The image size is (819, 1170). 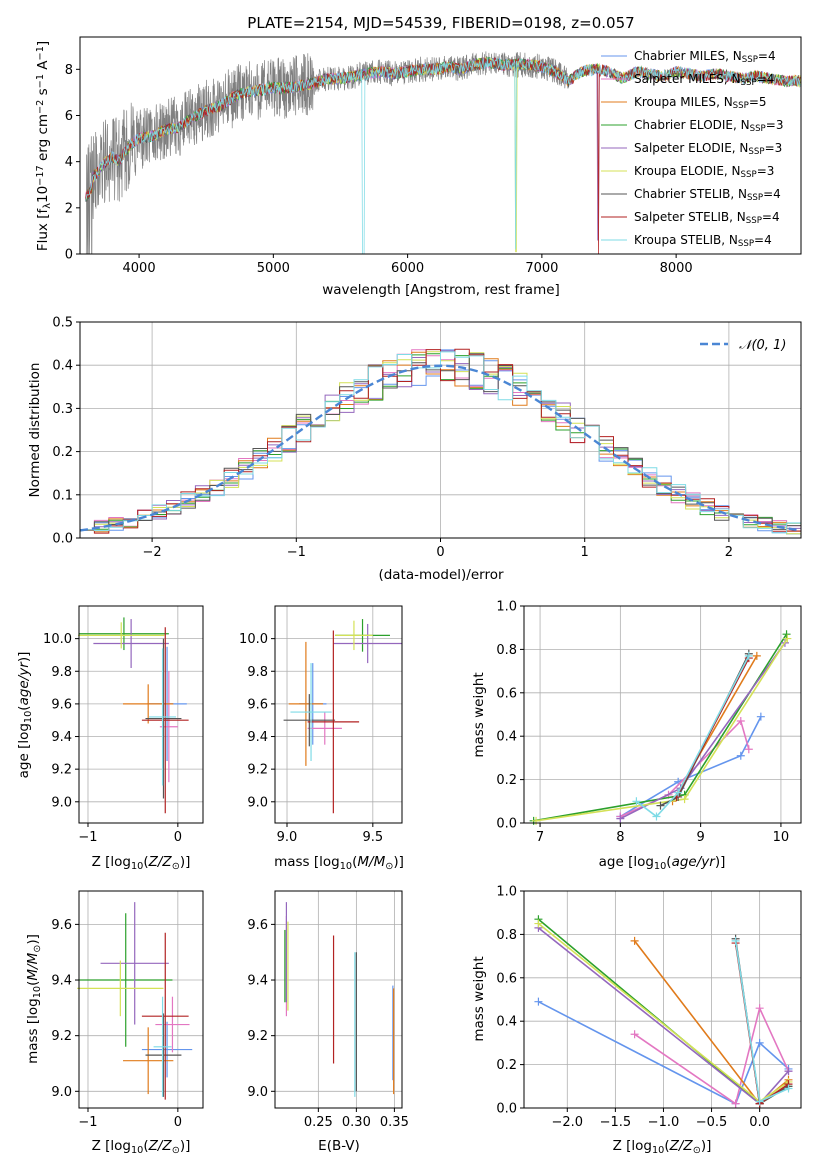 What do you see at coordinates (664, 1122) in the screenshot?
I see `x-tick-label: −1.0` at bounding box center [664, 1122].